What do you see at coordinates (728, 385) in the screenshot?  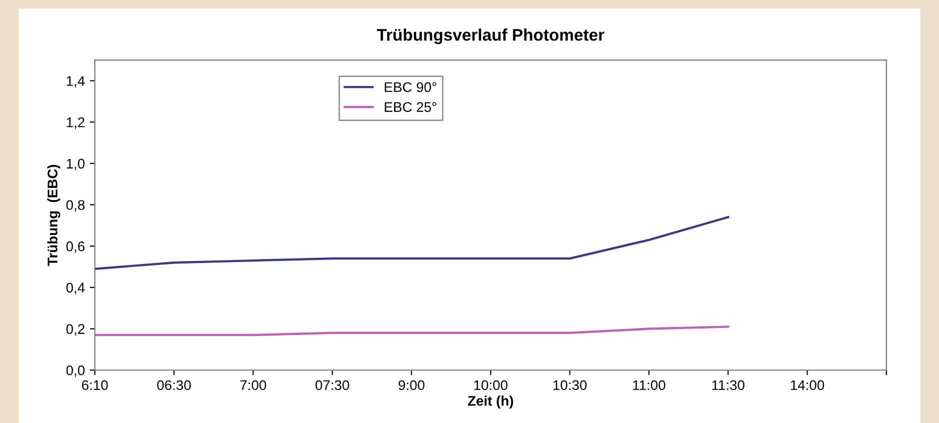 I see `x-tick-label: 11:30` at bounding box center [728, 385].